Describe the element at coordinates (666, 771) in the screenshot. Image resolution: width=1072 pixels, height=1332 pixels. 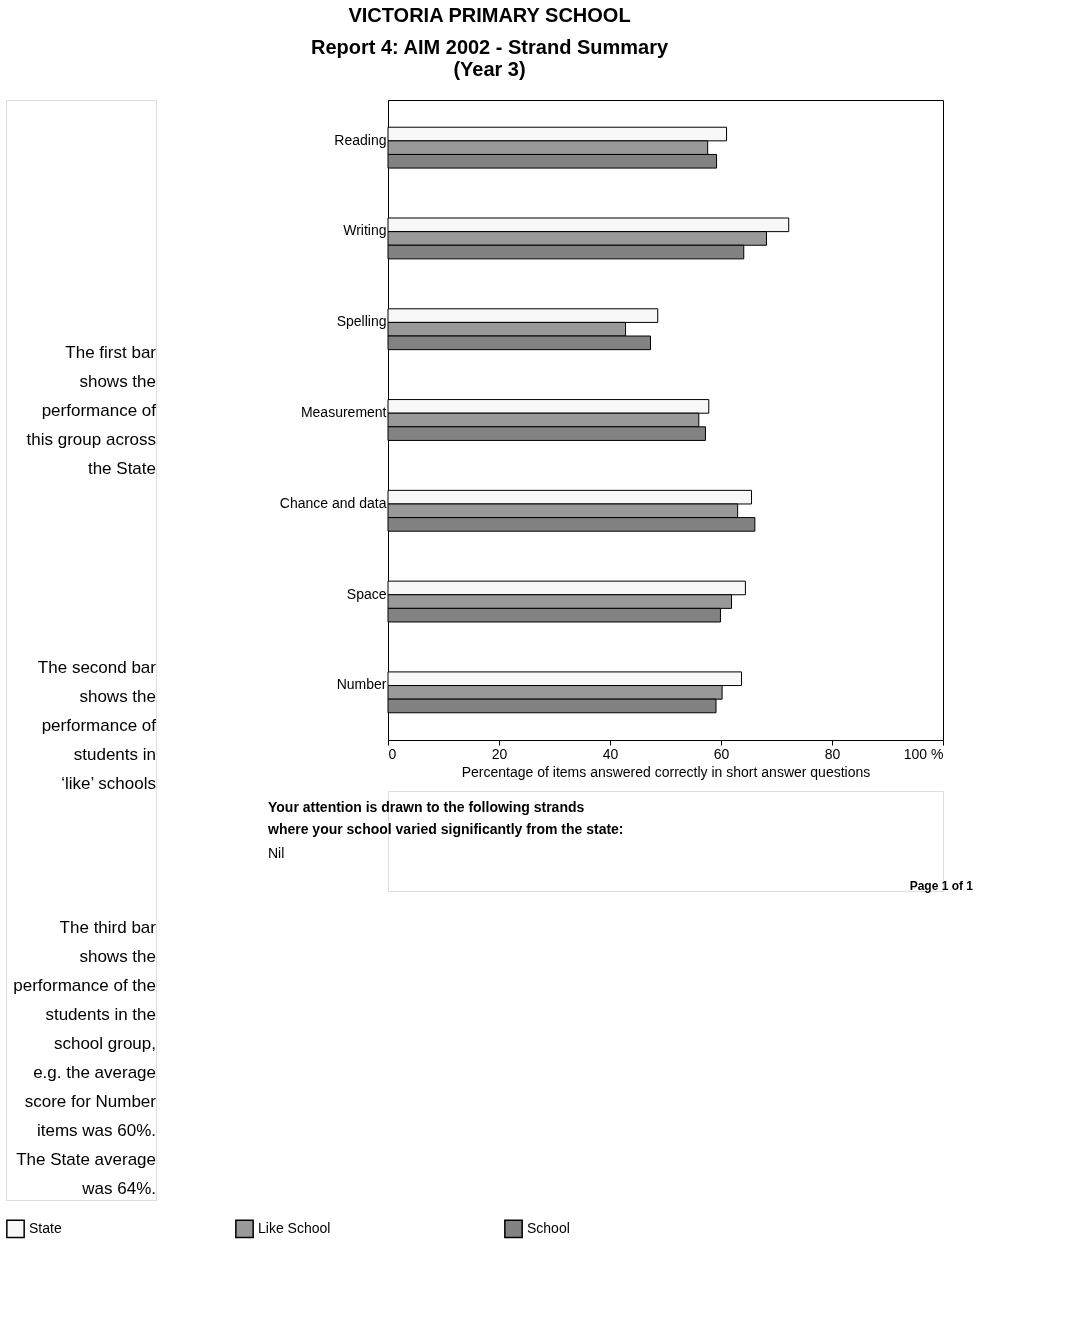
I see `x-axis-title: Percentage of items answered correctly in short answer questions` at that location.